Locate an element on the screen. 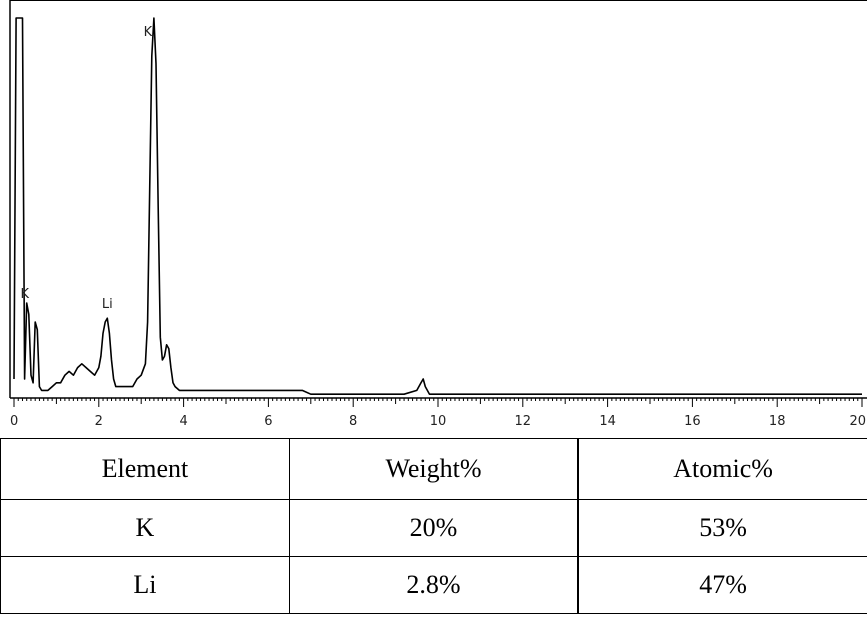 This screenshot has width=867, height=623. table-header-row: Element Weight% Atomic% is located at coordinates (433, 469).